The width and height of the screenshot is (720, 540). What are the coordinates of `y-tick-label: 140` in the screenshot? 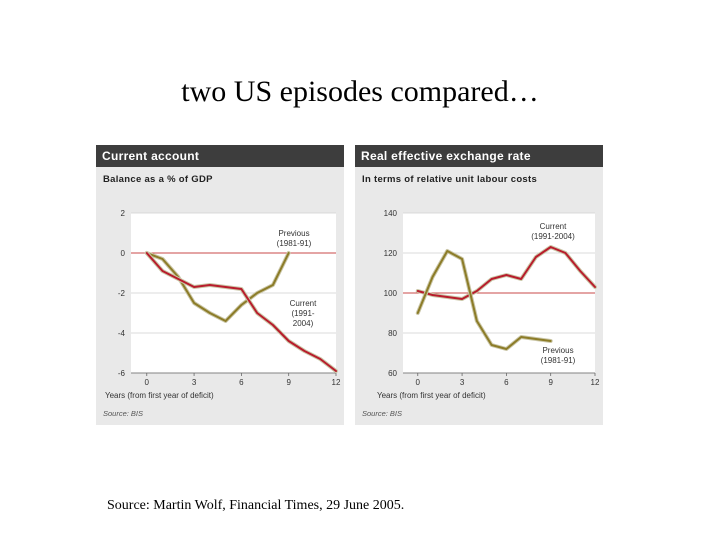 It's located at (391, 213).